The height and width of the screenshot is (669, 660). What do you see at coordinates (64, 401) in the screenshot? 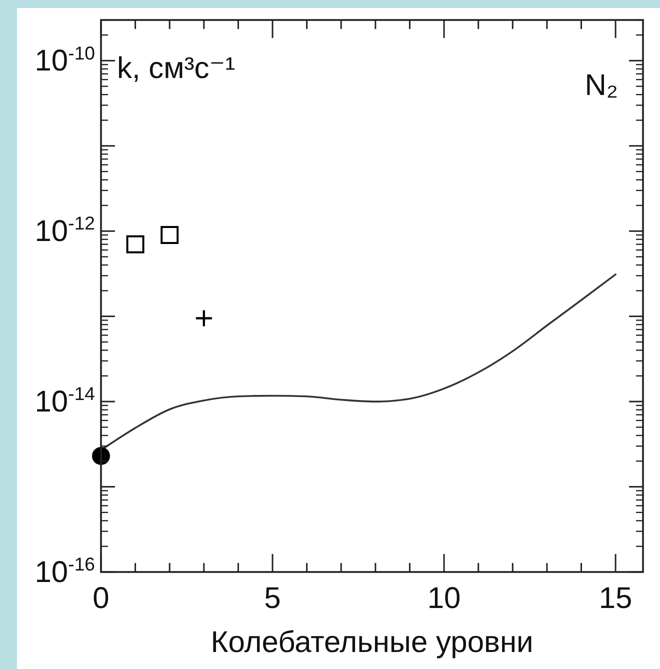
I see `y-tick-label: 10$^{-14}$` at bounding box center [64, 401].